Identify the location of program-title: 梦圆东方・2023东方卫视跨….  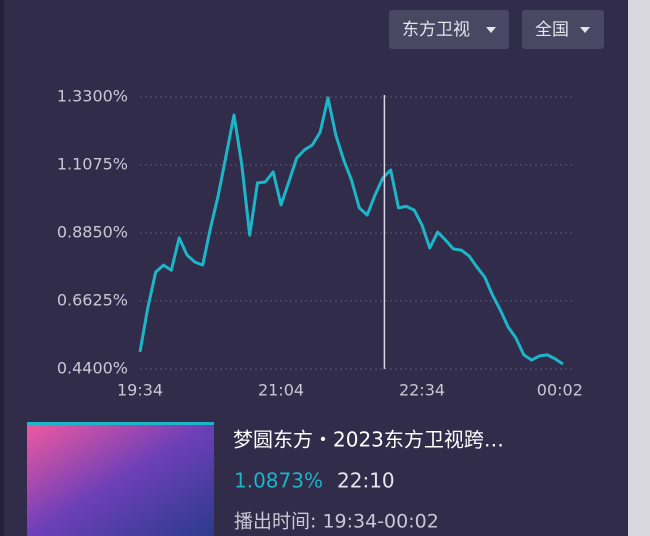
(368, 440).